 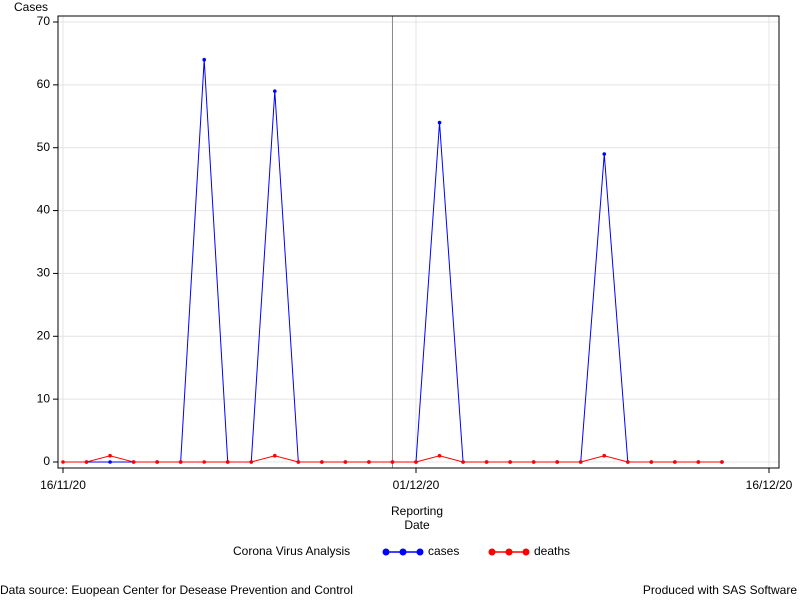 What do you see at coordinates (44, 335) in the screenshot?
I see `y-tick-label: 20` at bounding box center [44, 335].